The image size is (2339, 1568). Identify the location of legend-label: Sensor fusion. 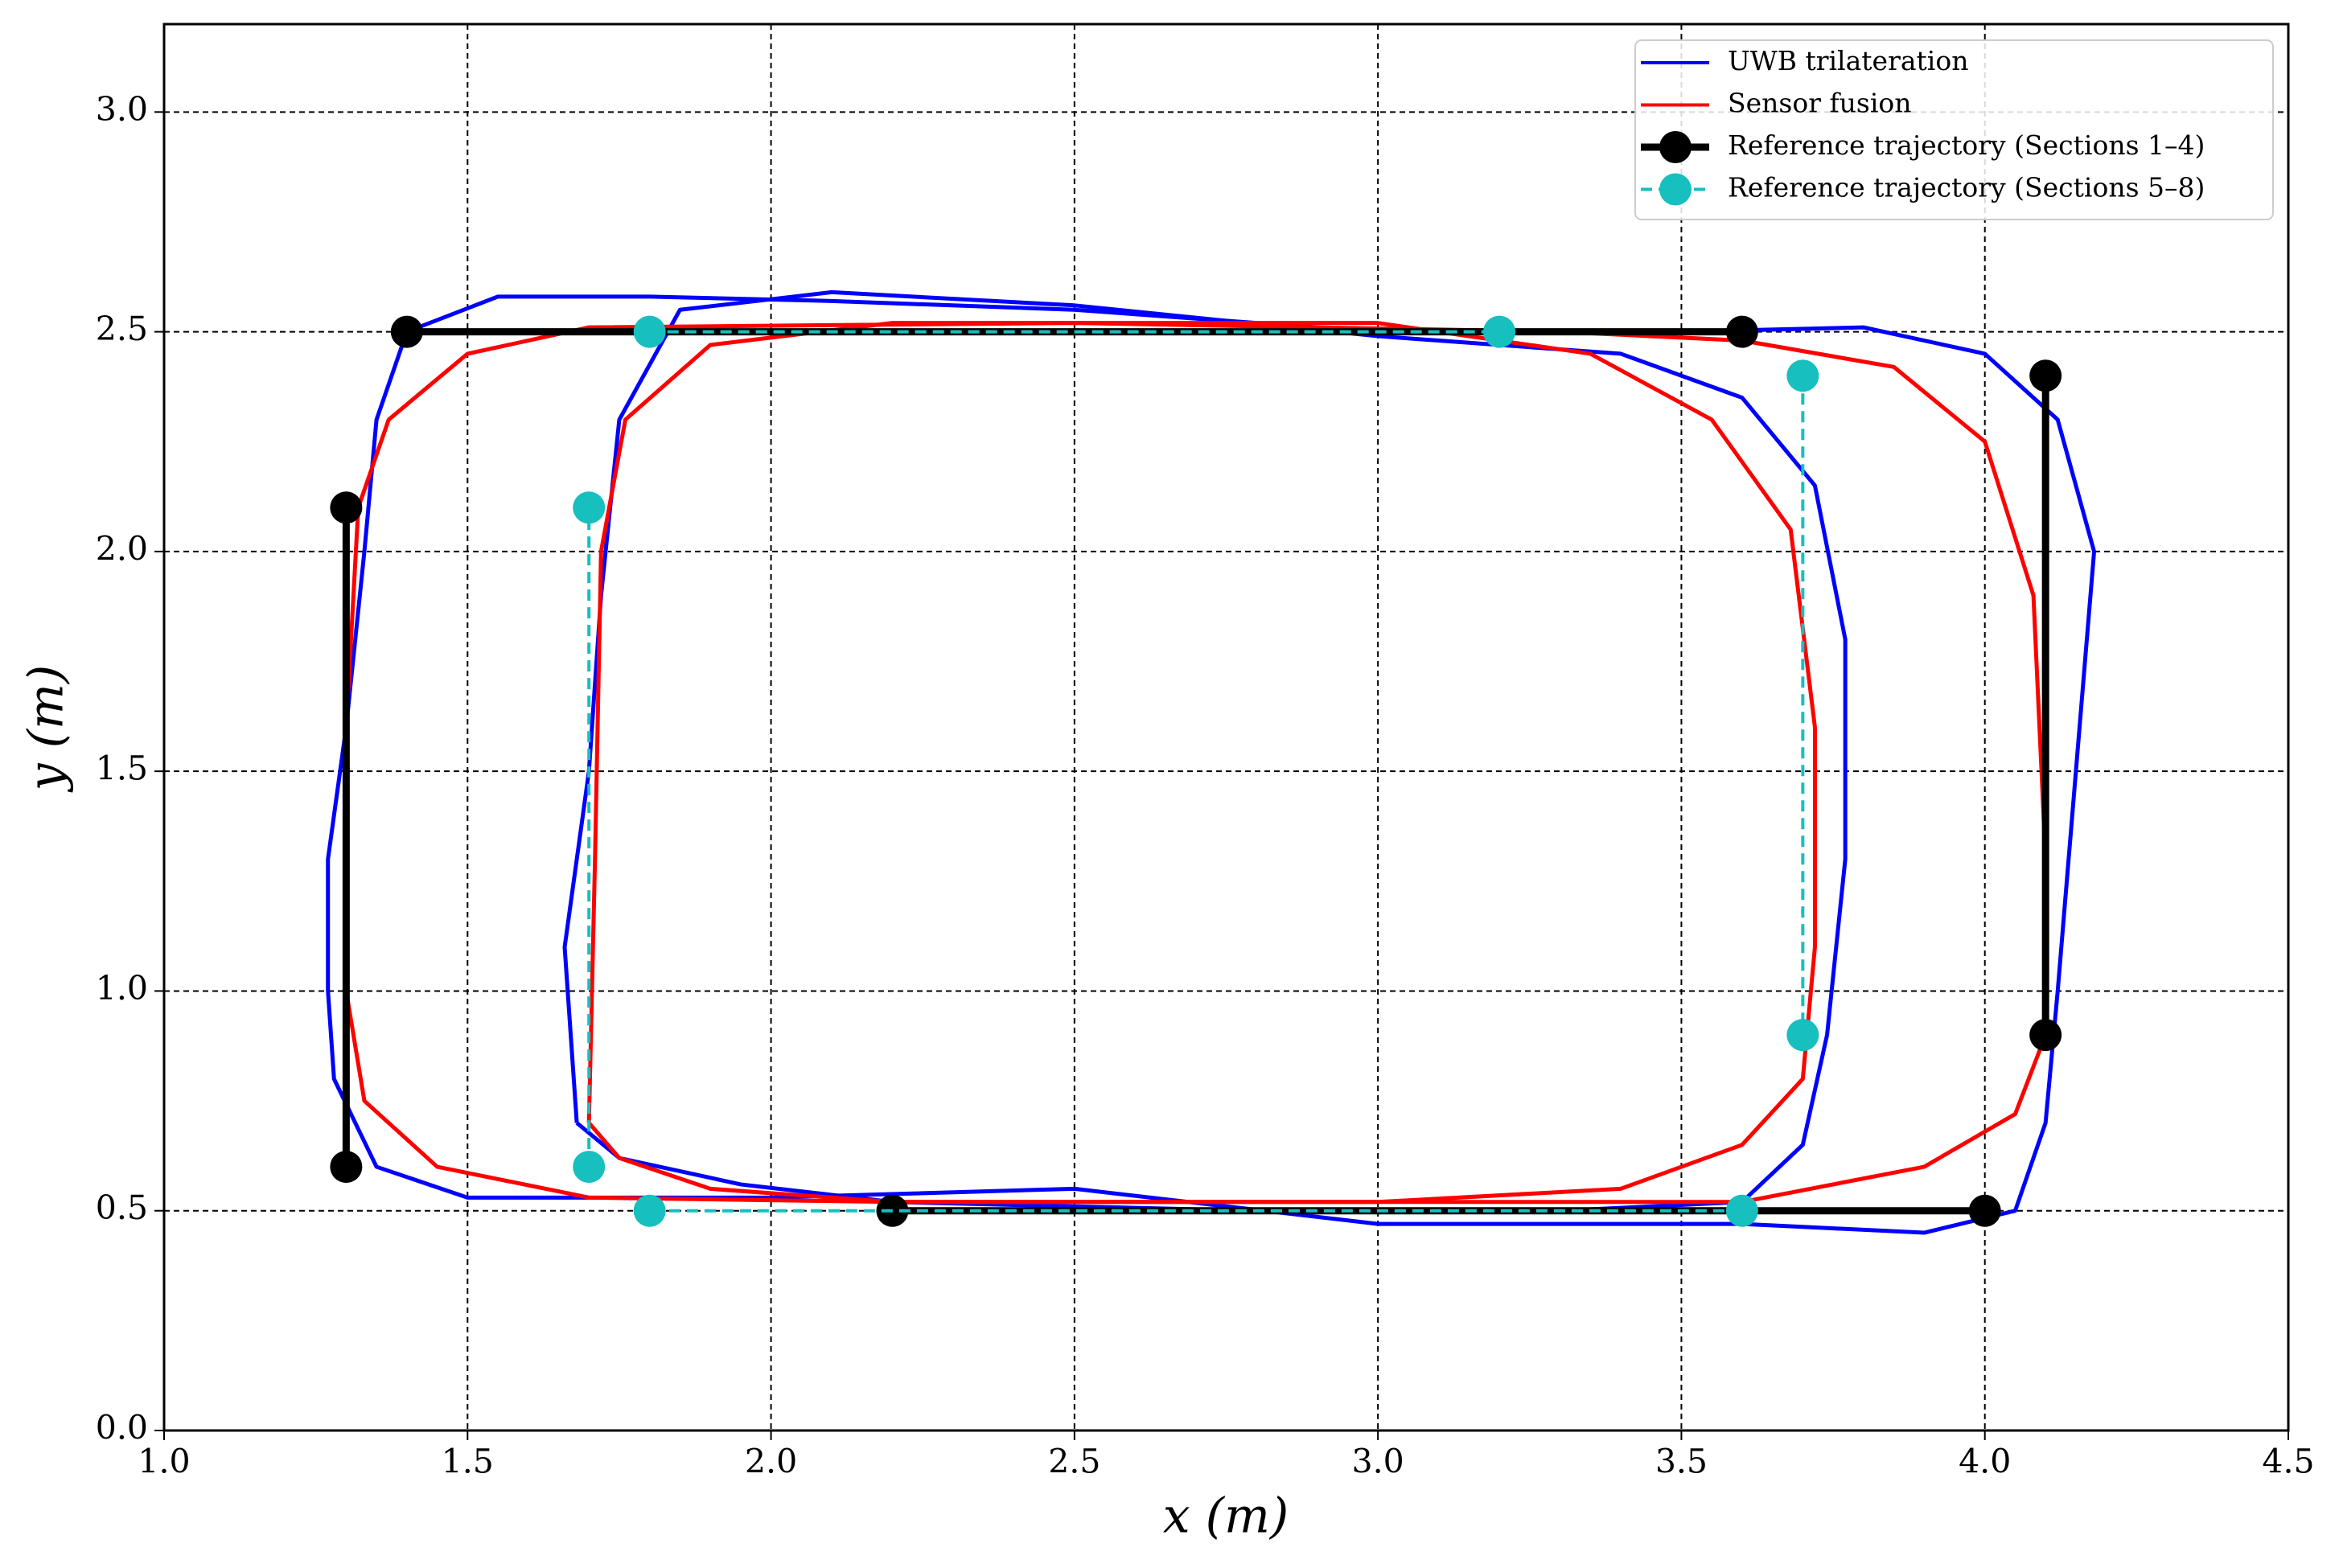
(1820, 103).